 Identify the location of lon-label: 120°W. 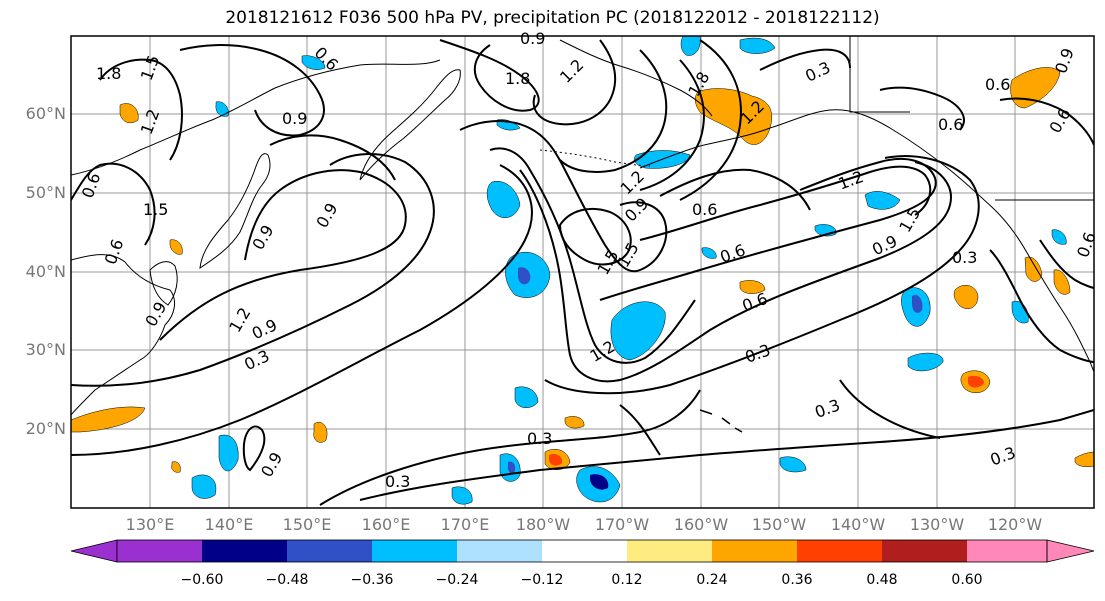
(1015, 524).